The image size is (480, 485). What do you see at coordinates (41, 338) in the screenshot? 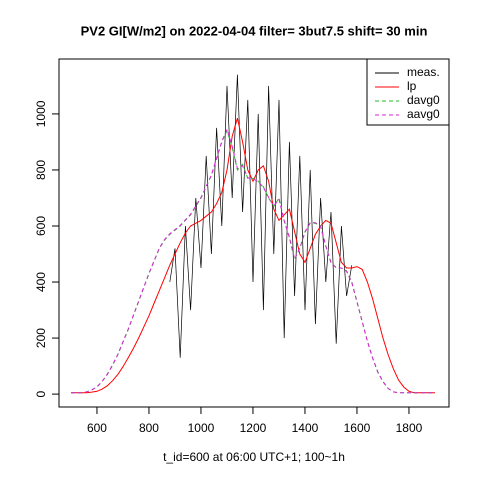
I see `y-tick-label: 200` at bounding box center [41, 338].